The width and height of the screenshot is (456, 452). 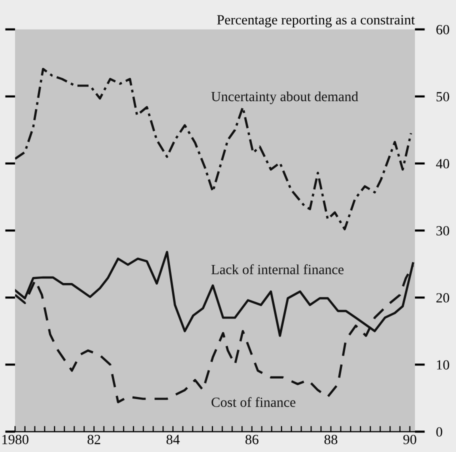 I want to click on x-tick-label: 90, so click(x=409, y=439).